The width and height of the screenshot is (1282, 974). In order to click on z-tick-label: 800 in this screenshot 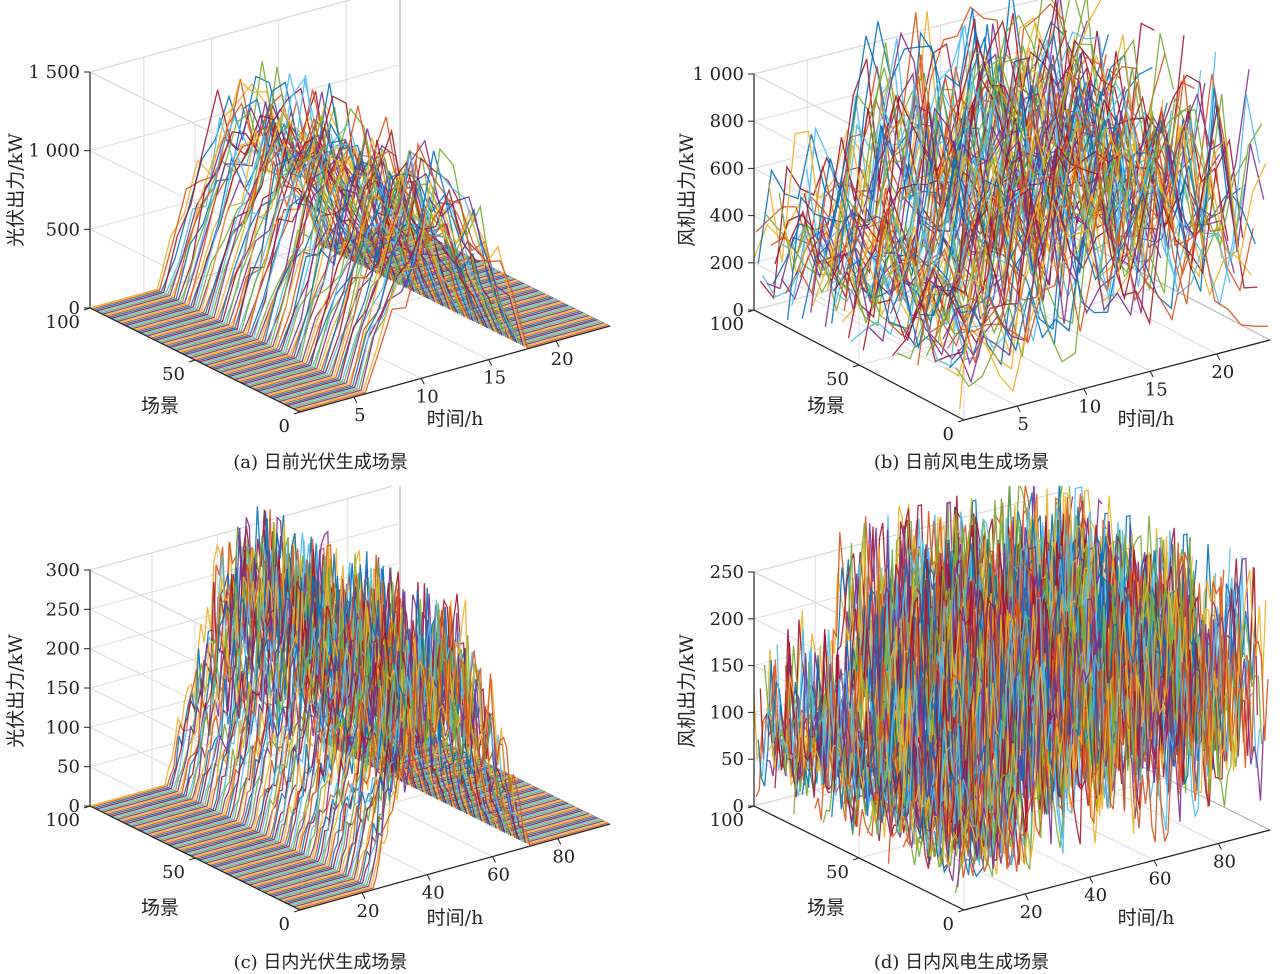, I will do `click(727, 121)`.